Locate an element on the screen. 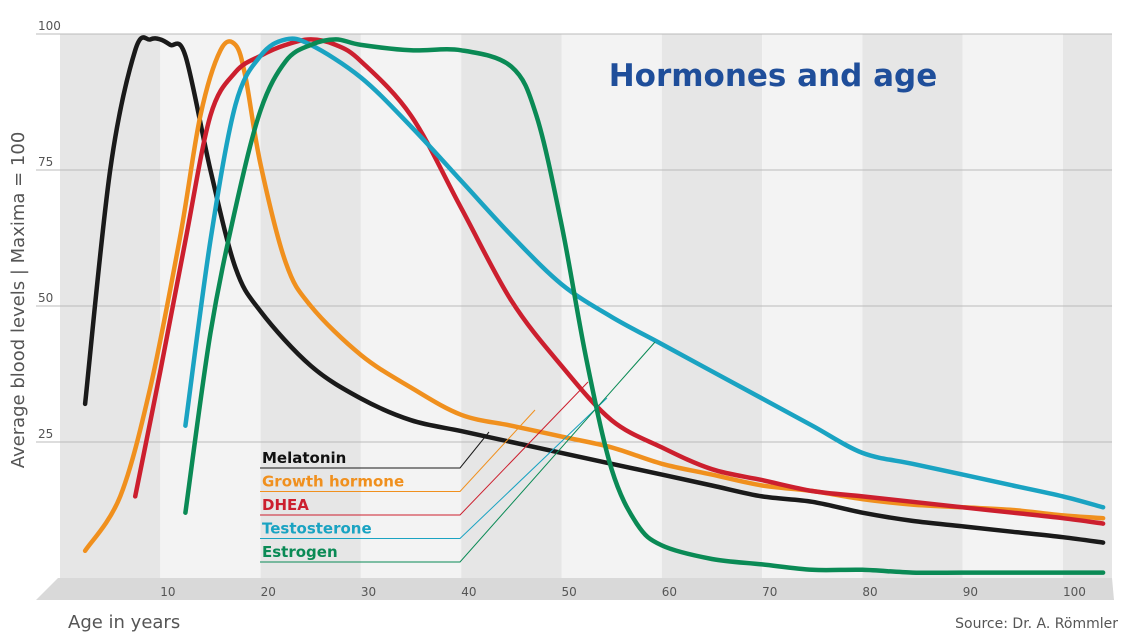 The width and height of the screenshot is (1141, 636). legend-leader-estrogen is located at coordinates (458, 452).